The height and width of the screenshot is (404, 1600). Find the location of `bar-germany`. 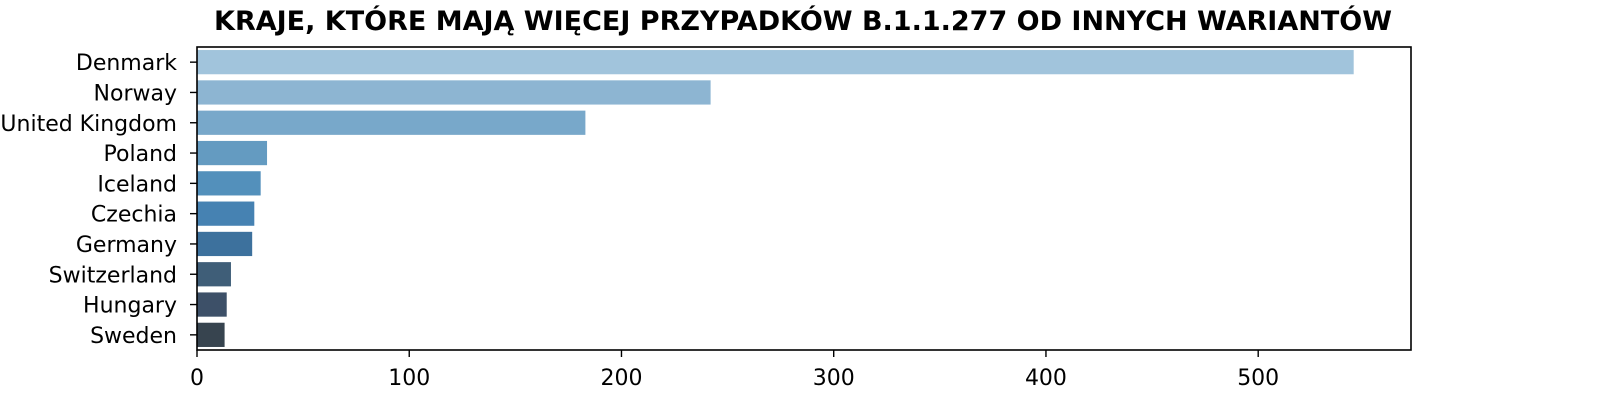

bar-germany is located at coordinates (225, 244).